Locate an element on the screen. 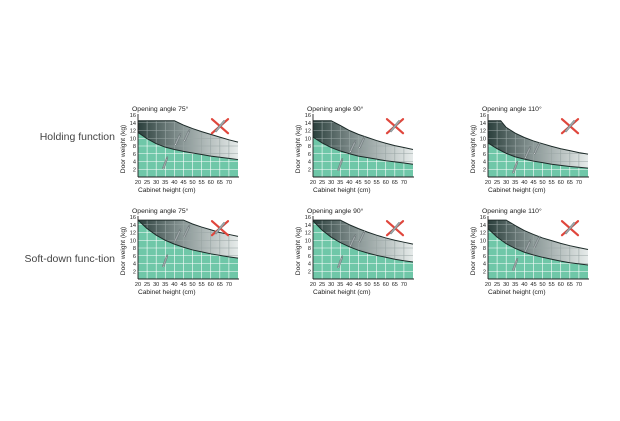 The height and width of the screenshot is (421, 620). not-recommended-cross-icon is located at coordinates (395, 228).